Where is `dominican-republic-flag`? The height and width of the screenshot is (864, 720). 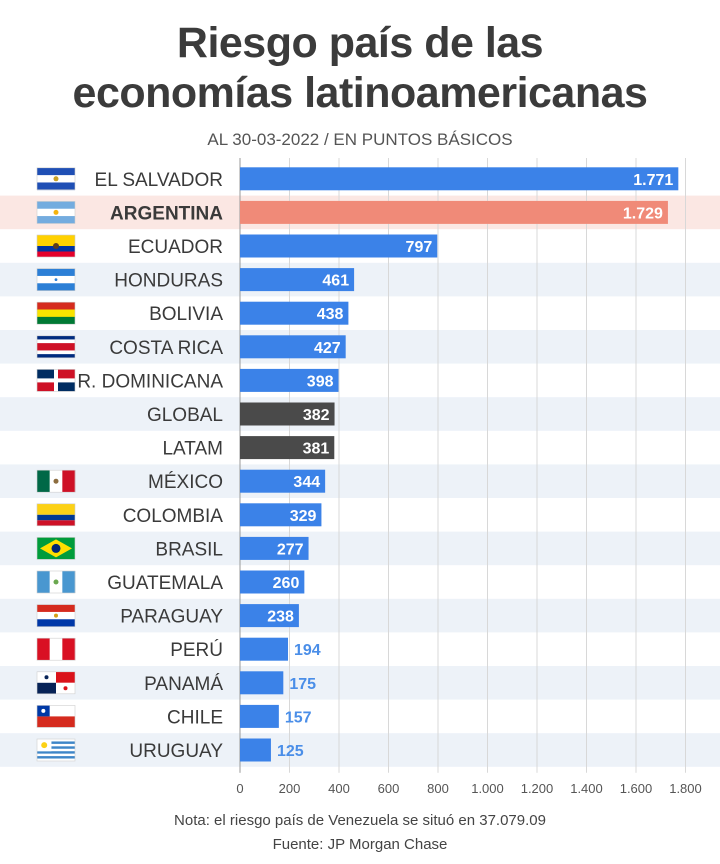 dominican-republic-flag is located at coordinates (56, 380).